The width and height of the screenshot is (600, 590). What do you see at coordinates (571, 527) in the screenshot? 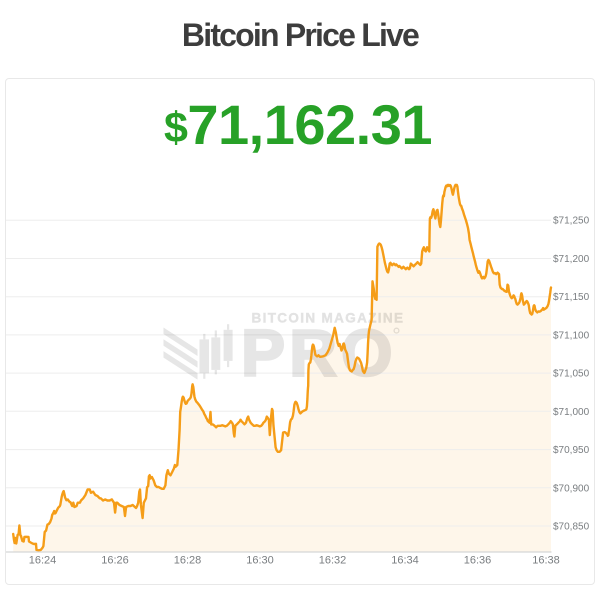
I see `svg-text: $70,850` at bounding box center [571, 527].